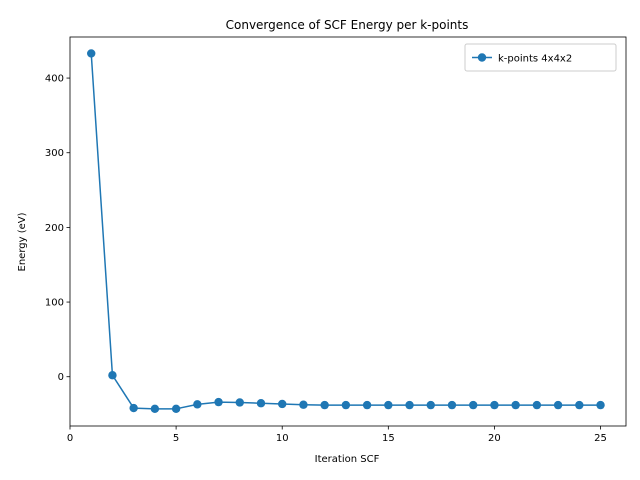 The height and width of the screenshot is (480, 640). Describe the element at coordinates (347, 459) in the screenshot. I see `x-axis-label: Iteration SCF` at that location.